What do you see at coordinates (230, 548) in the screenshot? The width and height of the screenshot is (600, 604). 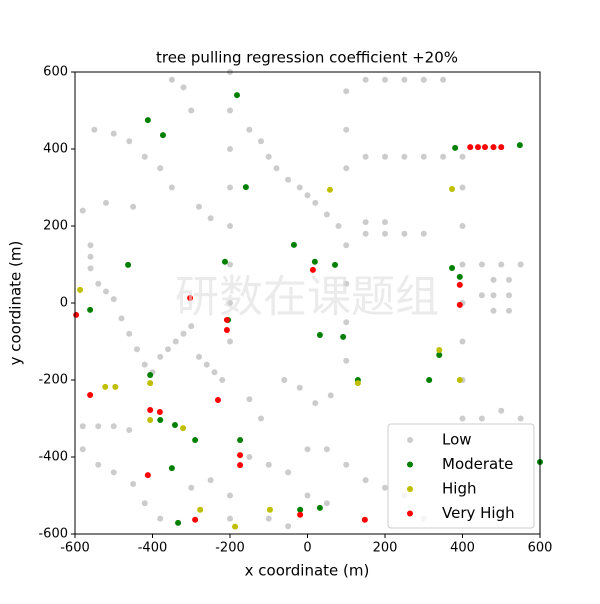 I see `x-tick-label: -200` at bounding box center [230, 548].